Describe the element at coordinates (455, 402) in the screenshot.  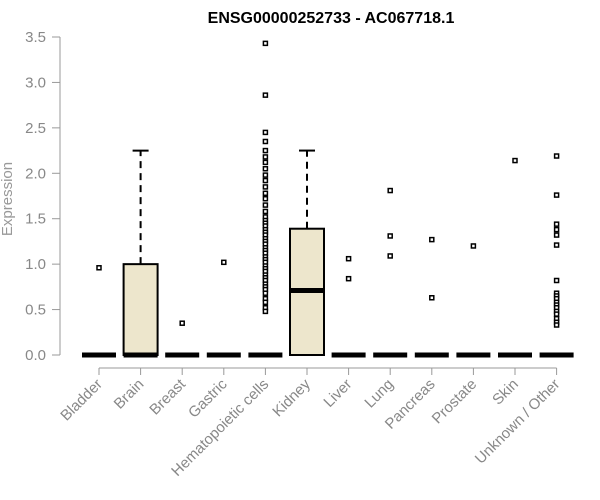
I see `x-tick-label: Prostate` at that location.